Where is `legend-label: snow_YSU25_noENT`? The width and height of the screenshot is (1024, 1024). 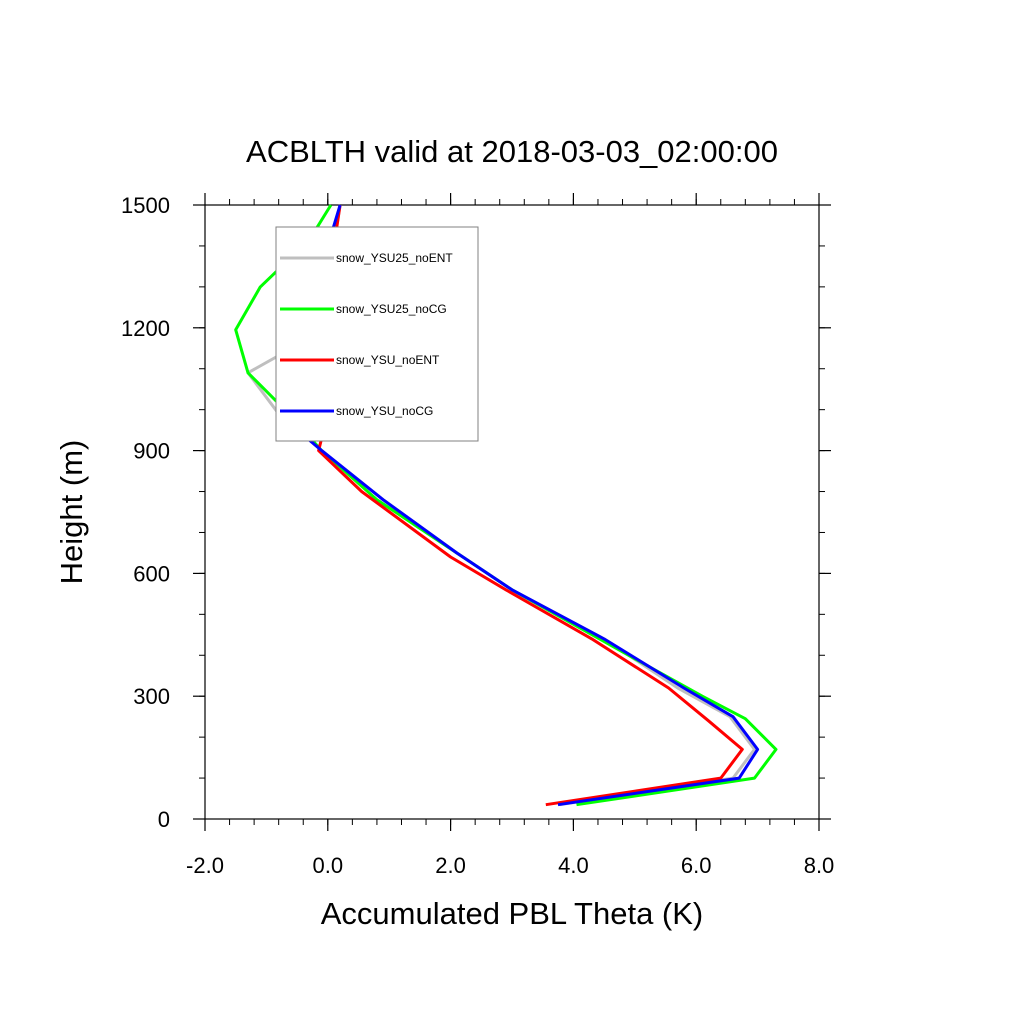 legend-label: snow_YSU25_noENT is located at coordinates (394, 258).